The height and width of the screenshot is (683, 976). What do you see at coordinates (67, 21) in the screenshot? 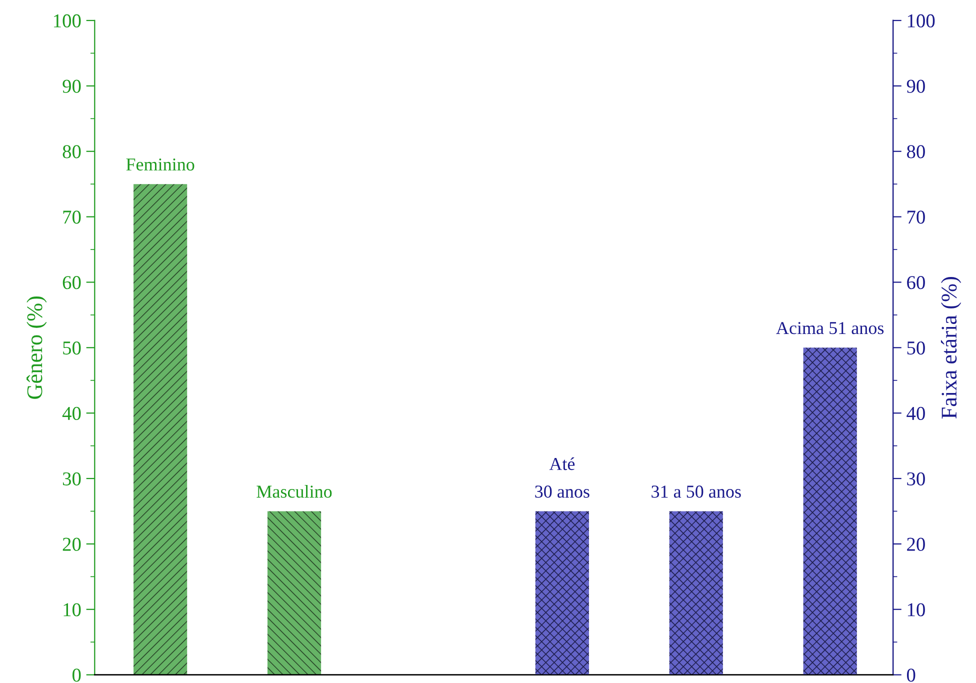
I see `y-tick-label: 100` at bounding box center [67, 21].